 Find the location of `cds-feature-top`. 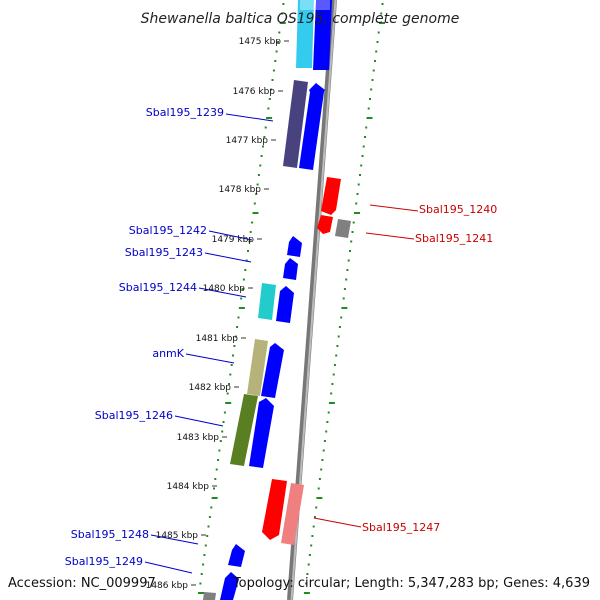

cds-feature-top is located at coordinates (322, 35).